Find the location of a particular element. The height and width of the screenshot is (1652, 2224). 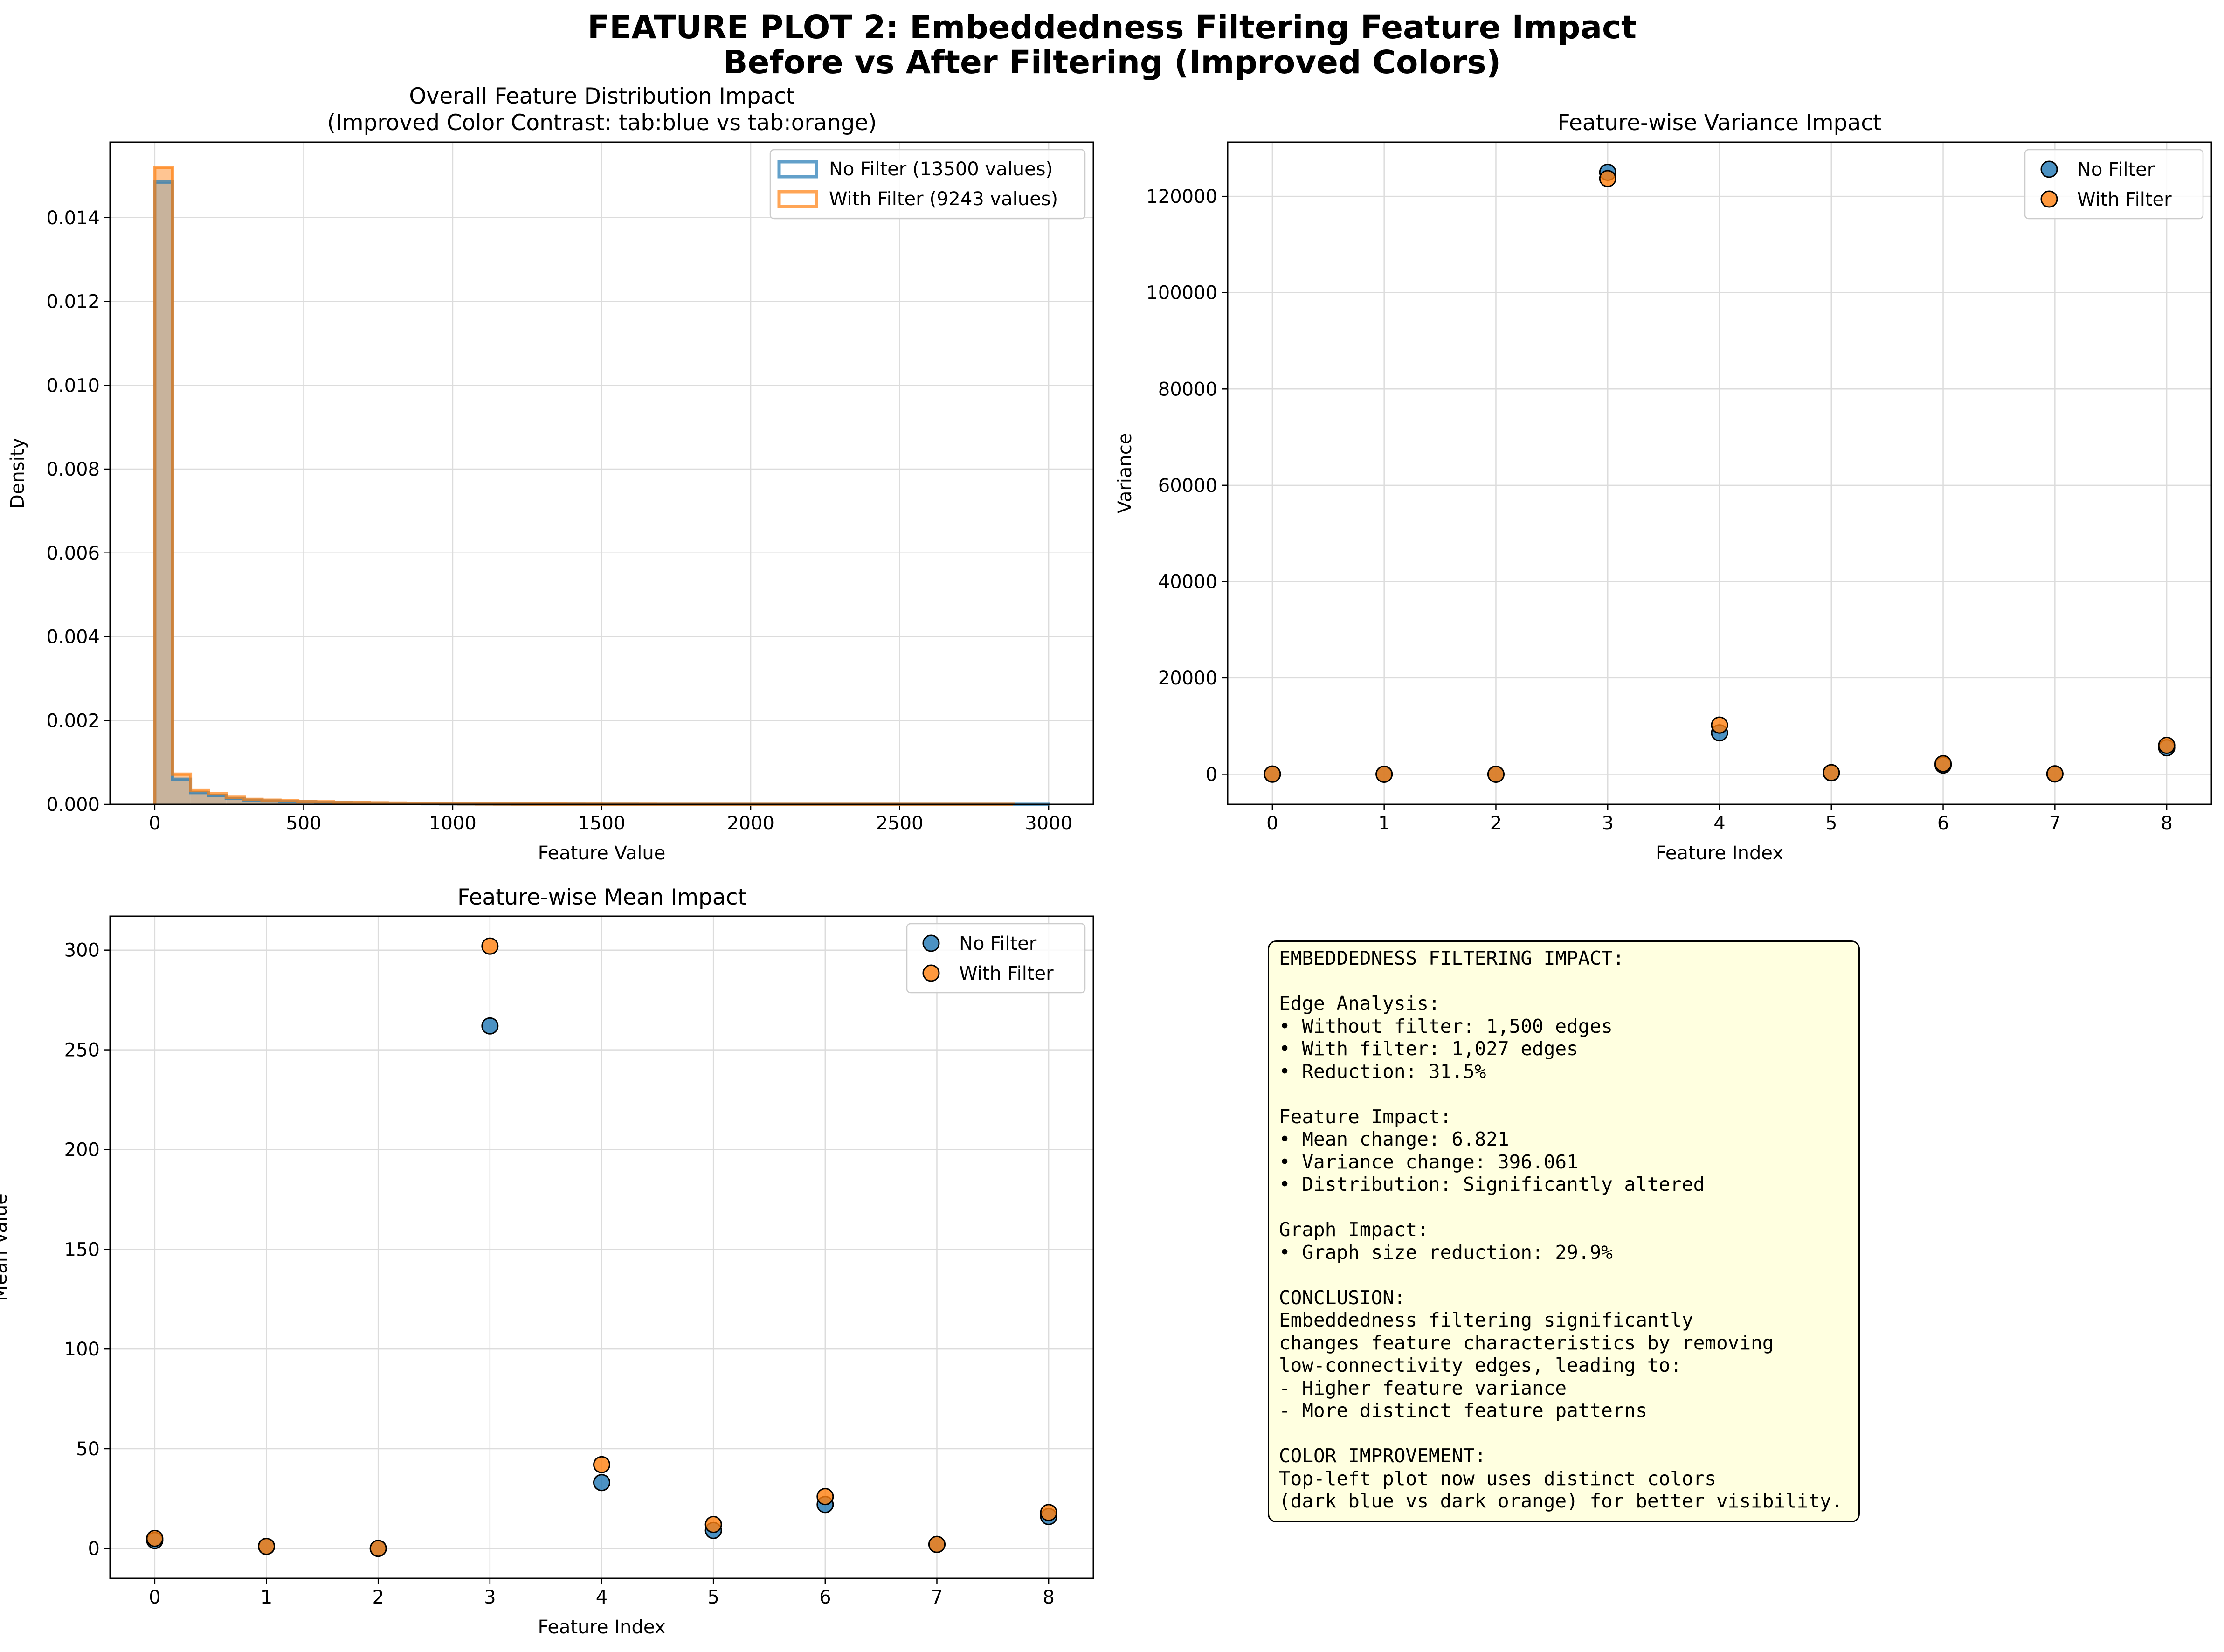

textbox-line: Embeddedness filtering significantly is located at coordinates (1486, 1320).